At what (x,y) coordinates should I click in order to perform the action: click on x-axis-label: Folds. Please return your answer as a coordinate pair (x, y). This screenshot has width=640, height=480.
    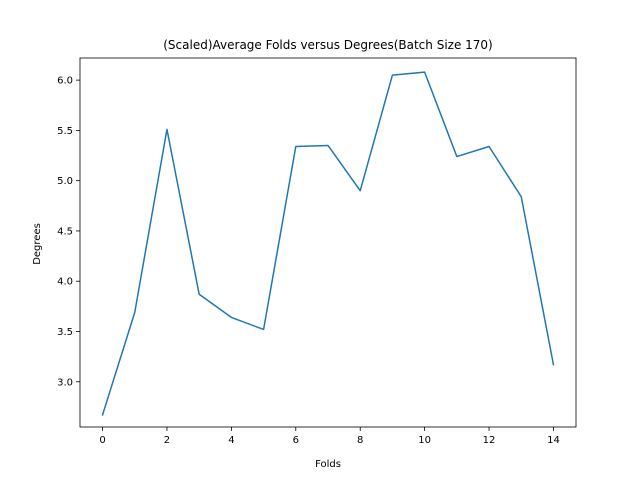
    Looking at the image, I should click on (328, 464).